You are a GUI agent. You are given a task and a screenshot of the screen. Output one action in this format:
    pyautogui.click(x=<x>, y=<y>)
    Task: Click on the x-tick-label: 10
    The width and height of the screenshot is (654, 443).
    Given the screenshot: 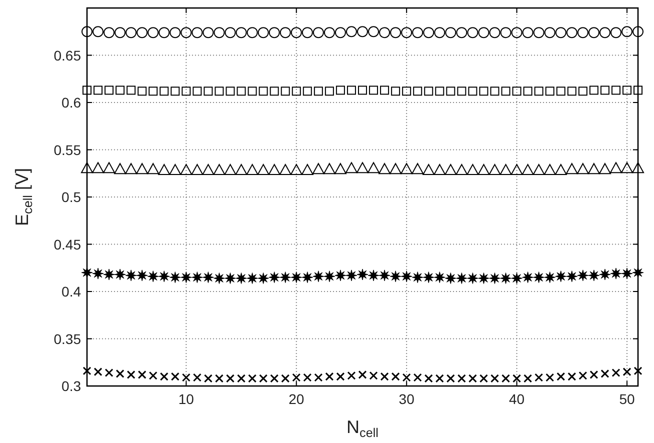 What is the action you would take?
    pyautogui.click(x=186, y=399)
    